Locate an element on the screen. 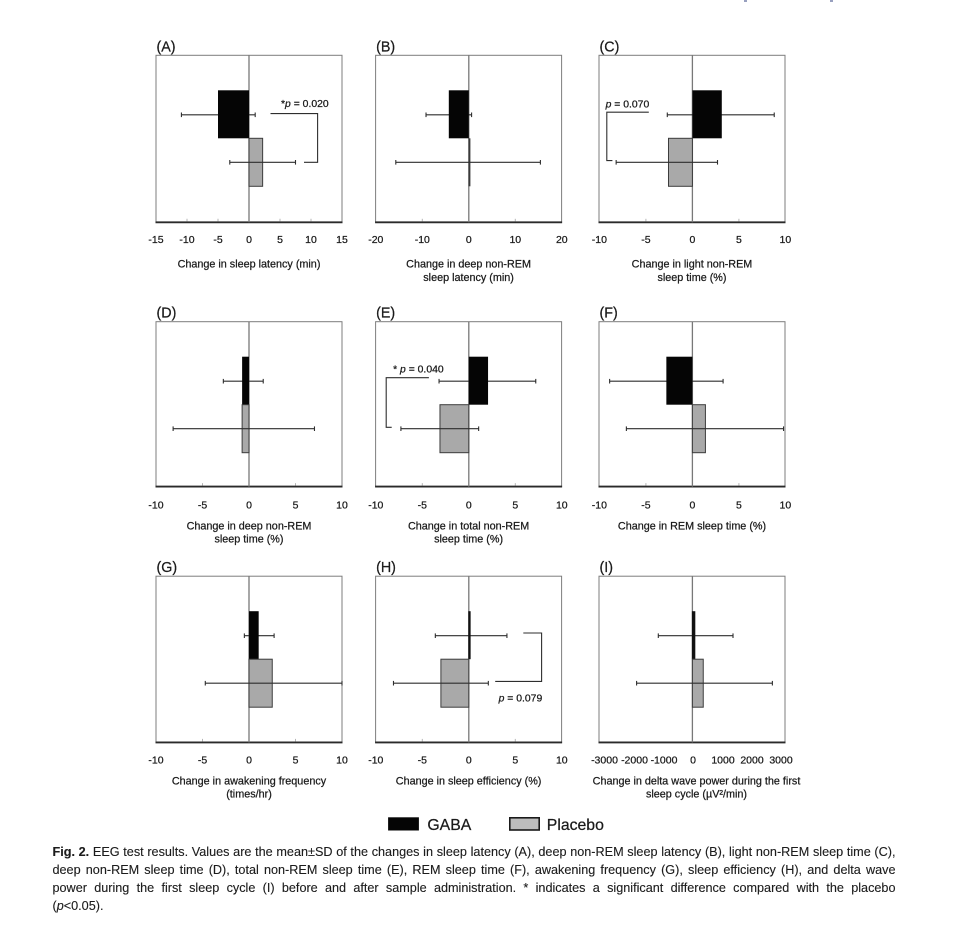 The image size is (955, 925). svg-text: -2000 is located at coordinates (634, 760).